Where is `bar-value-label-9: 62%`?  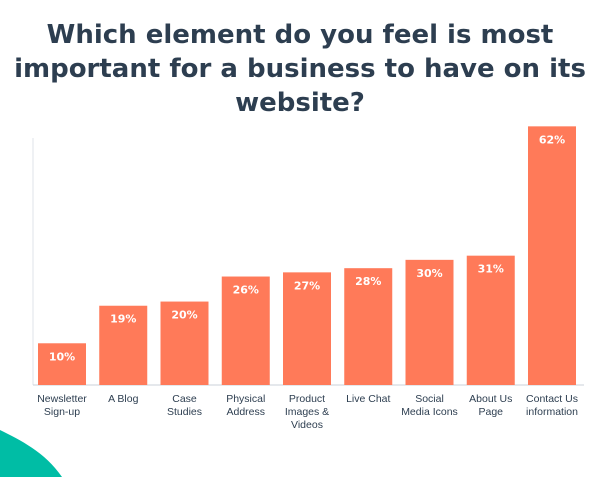
bar-value-label-9: 62% is located at coordinates (552, 139).